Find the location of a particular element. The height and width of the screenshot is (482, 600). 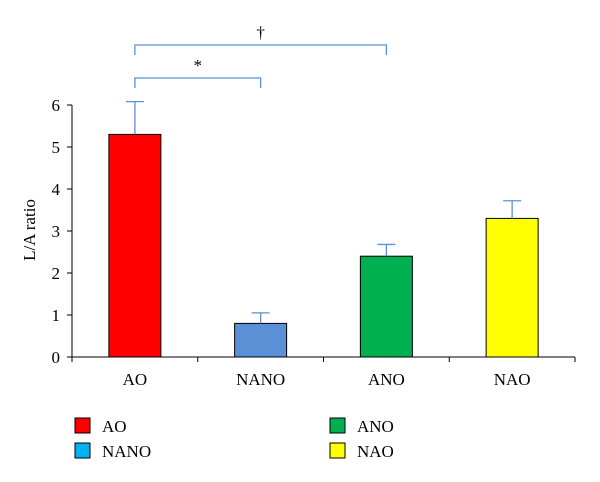

legend-label: NANO is located at coordinates (126, 451).